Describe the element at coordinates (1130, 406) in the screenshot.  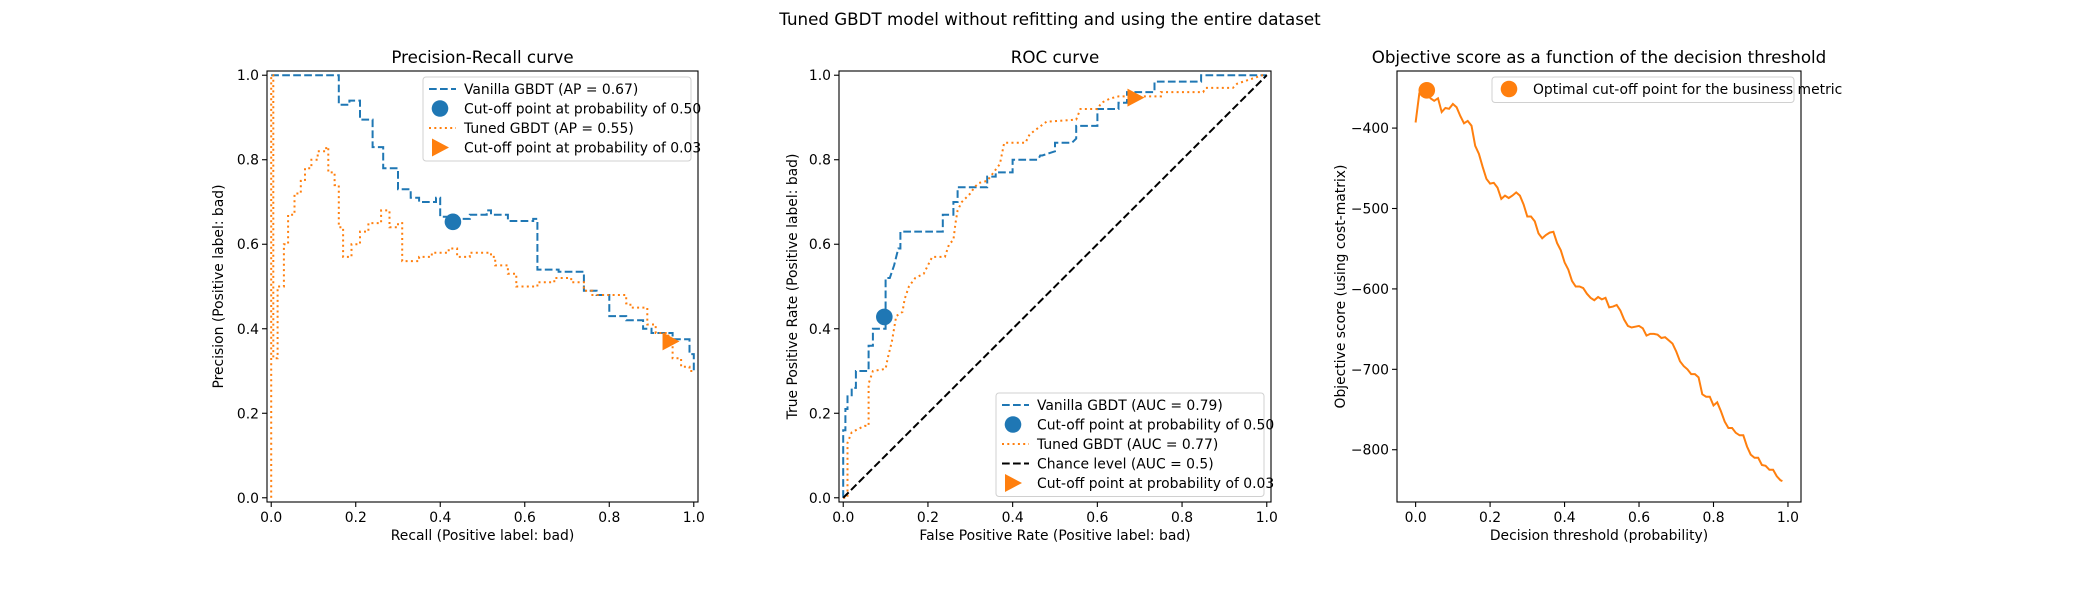
I see `legend-label: Vanilla GBDT (AUC = 0.79)` at that location.